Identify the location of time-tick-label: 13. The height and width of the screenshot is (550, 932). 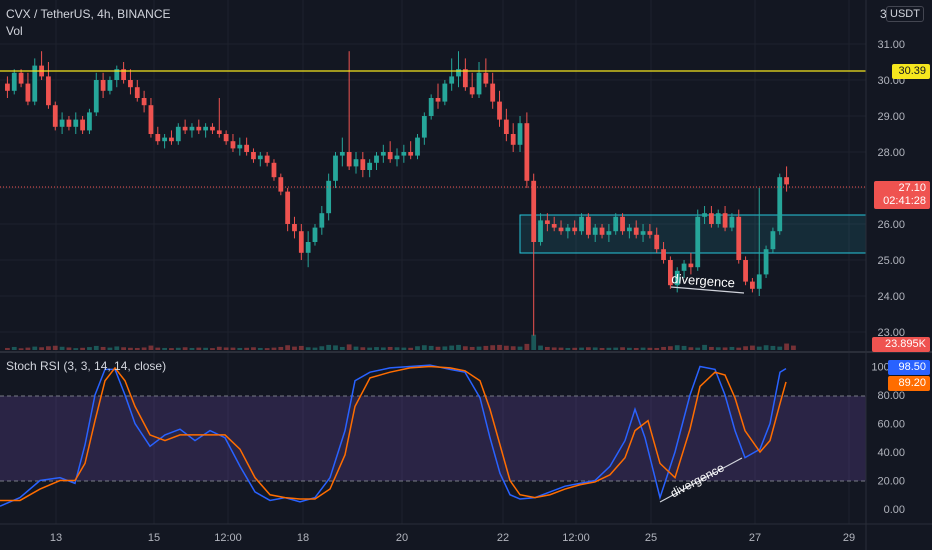
(56, 538).